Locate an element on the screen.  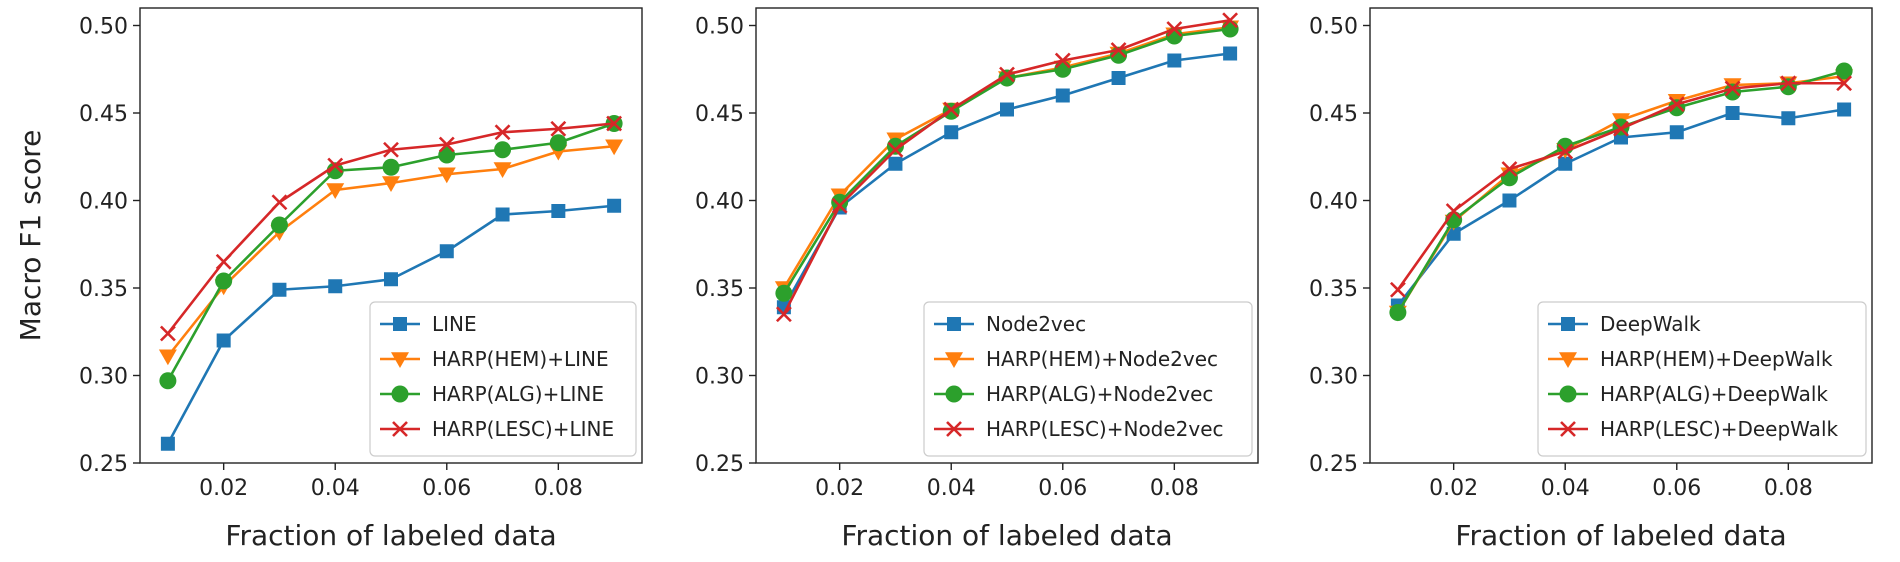
legend-label: HARP(HEM)+Node2vec is located at coordinates (1102, 359).